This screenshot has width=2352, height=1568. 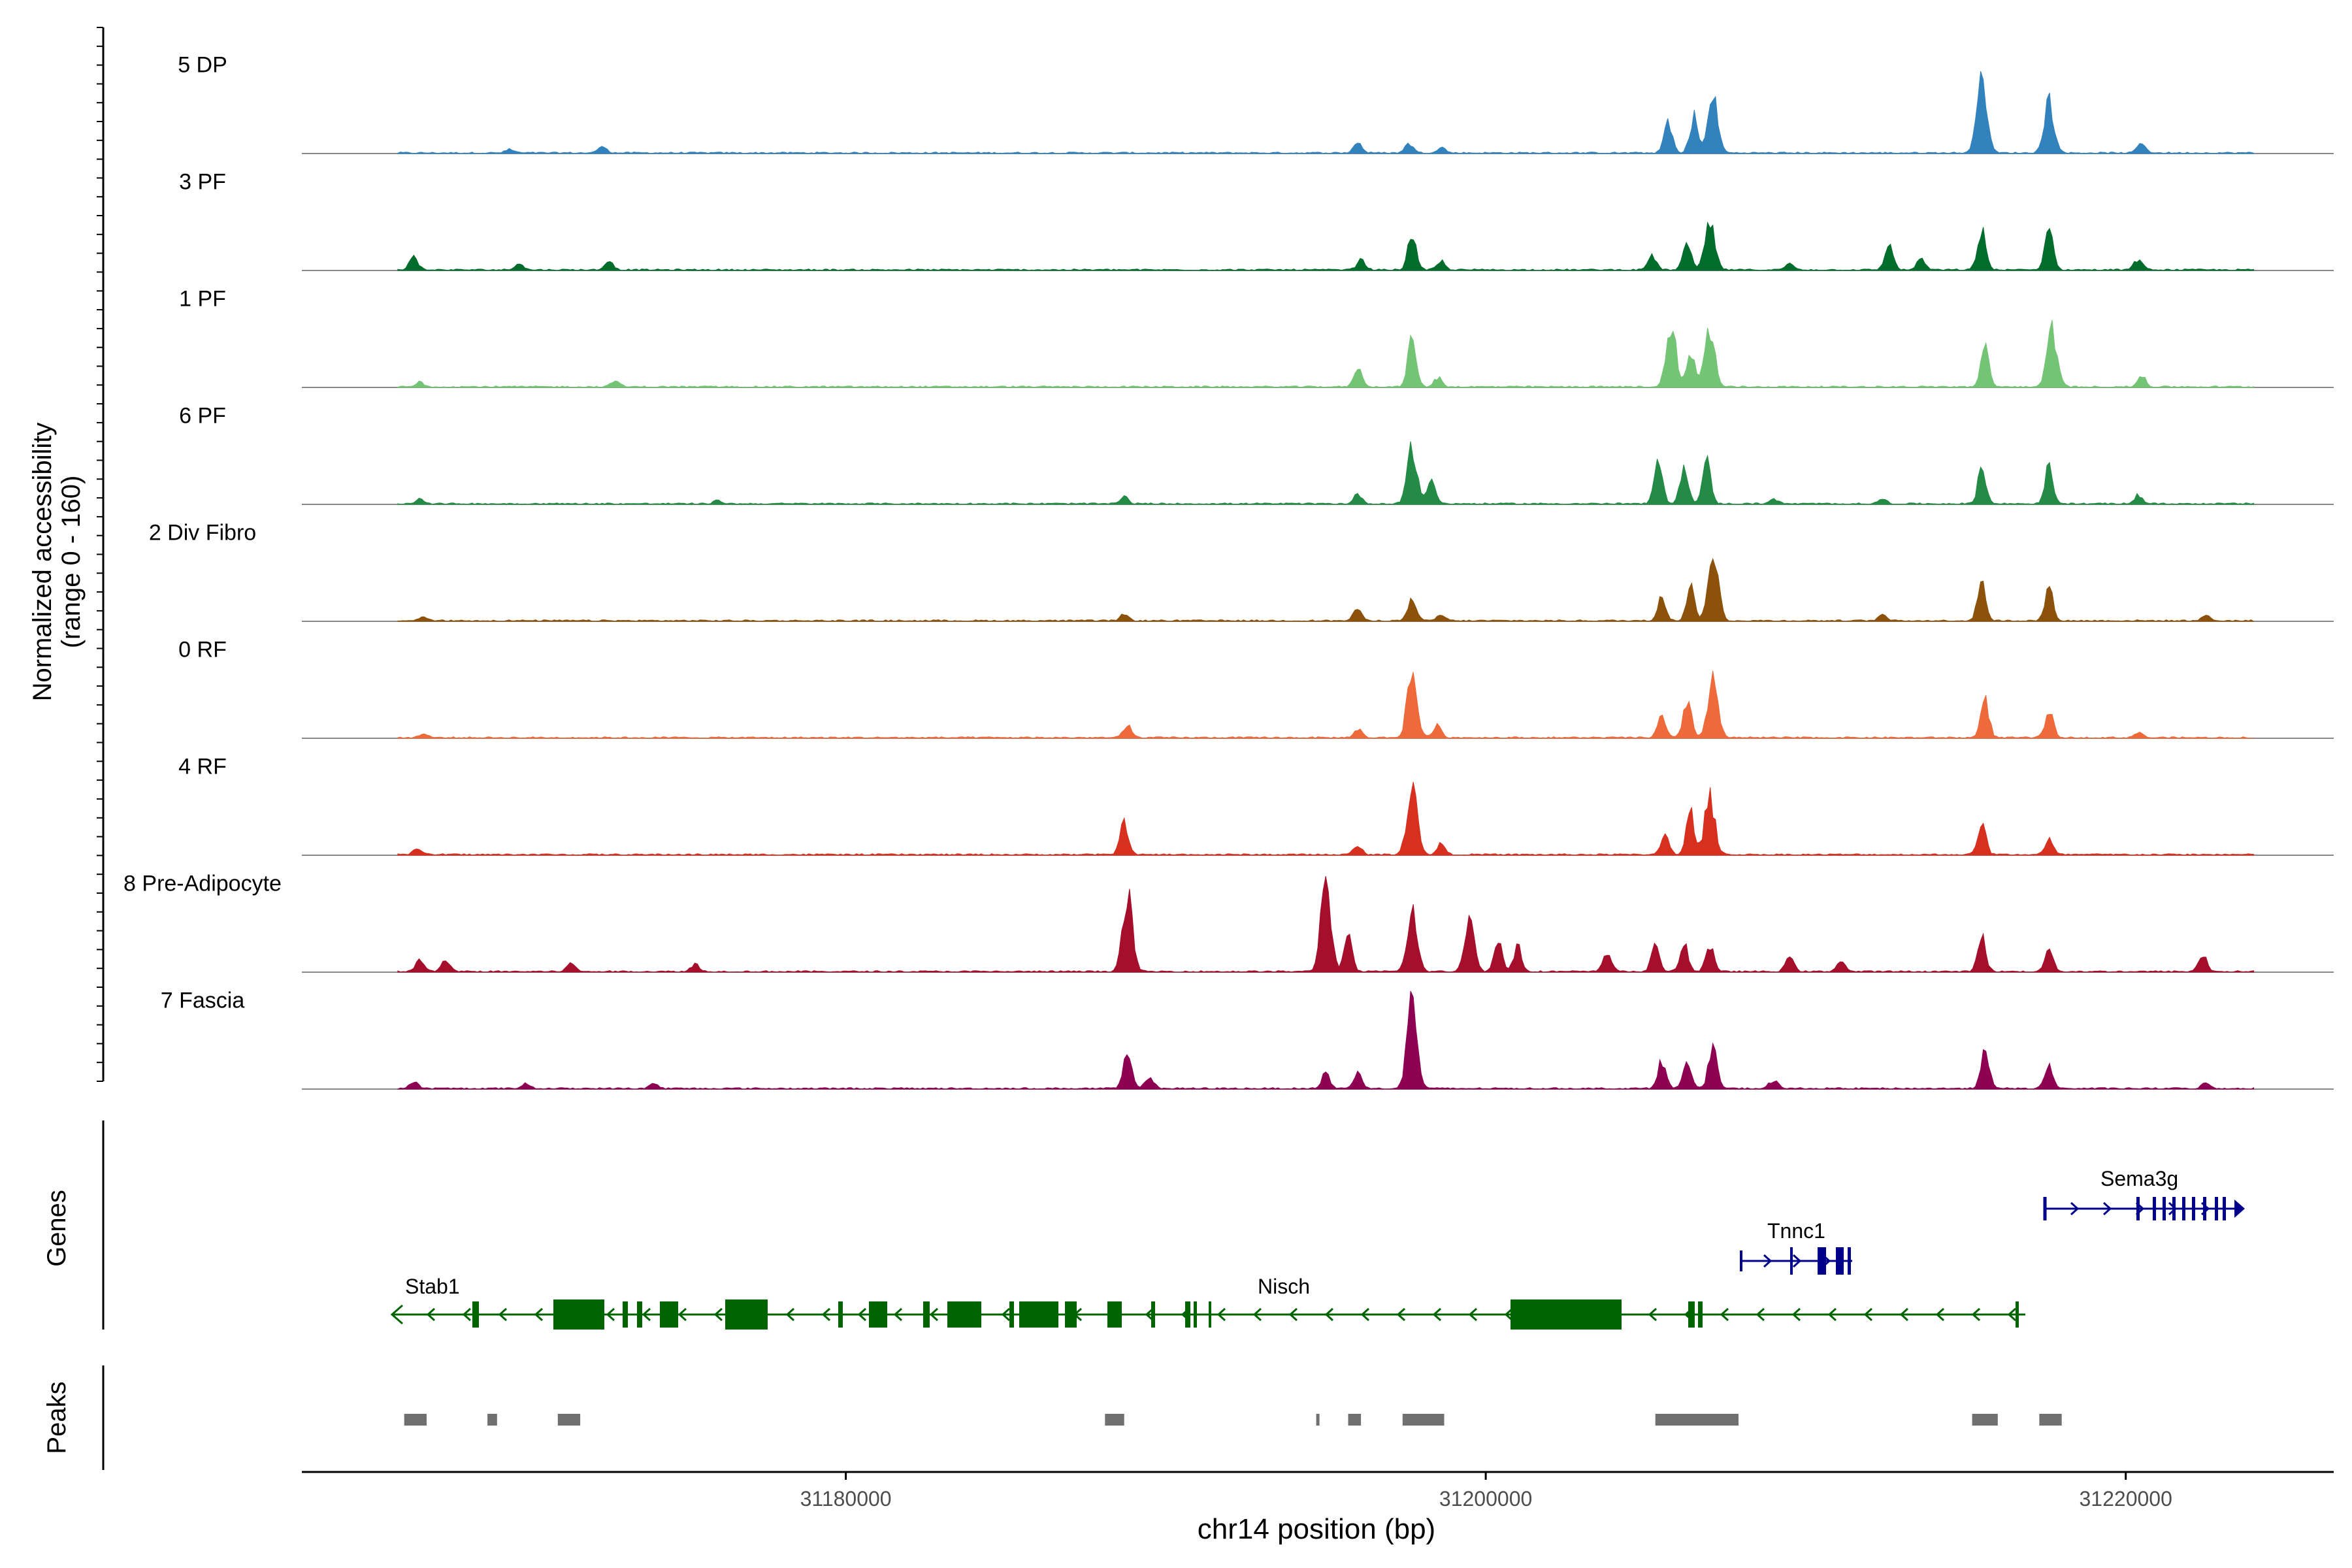 I want to click on peaks-panel-label: Peaks, so click(x=56, y=1417).